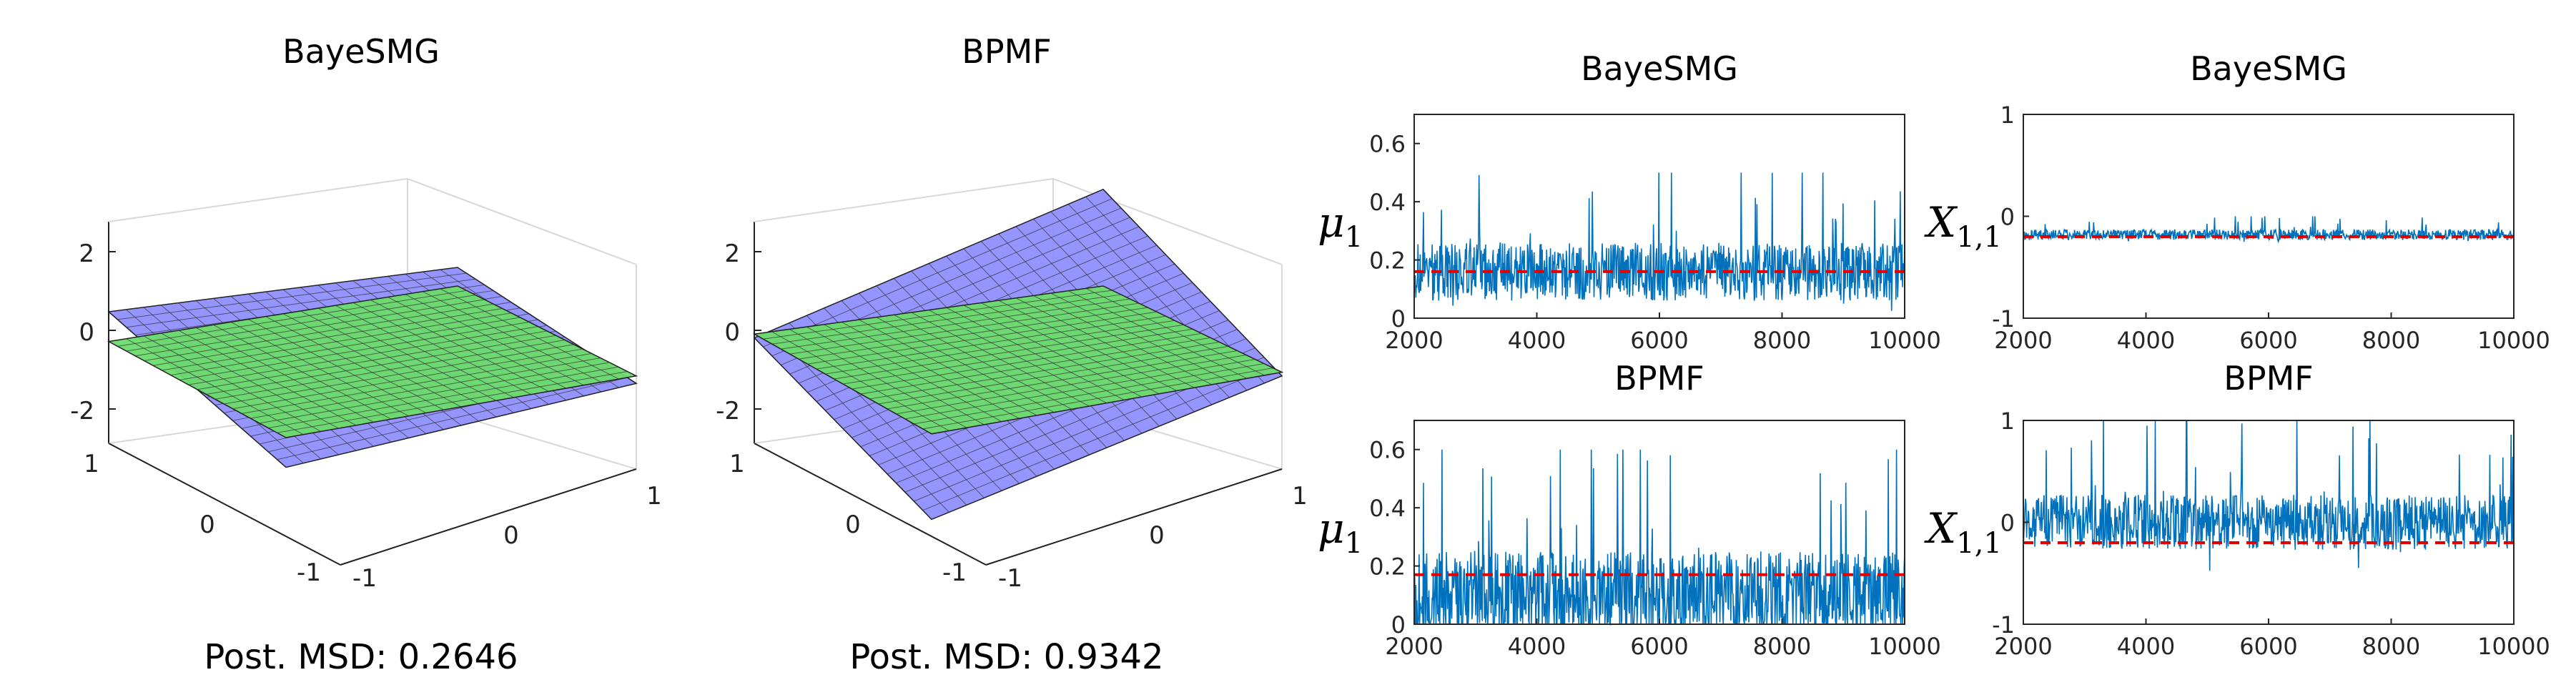 This screenshot has height=695, width=2576. Describe the element at coordinates (361, 51) in the screenshot. I see `surface-title: BayeSMG` at that location.